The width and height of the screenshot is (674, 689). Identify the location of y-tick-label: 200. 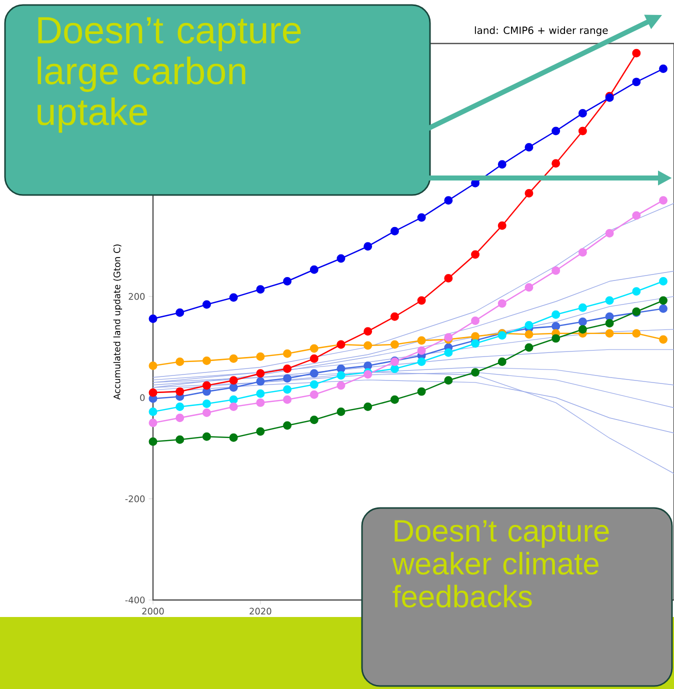
(136, 296).